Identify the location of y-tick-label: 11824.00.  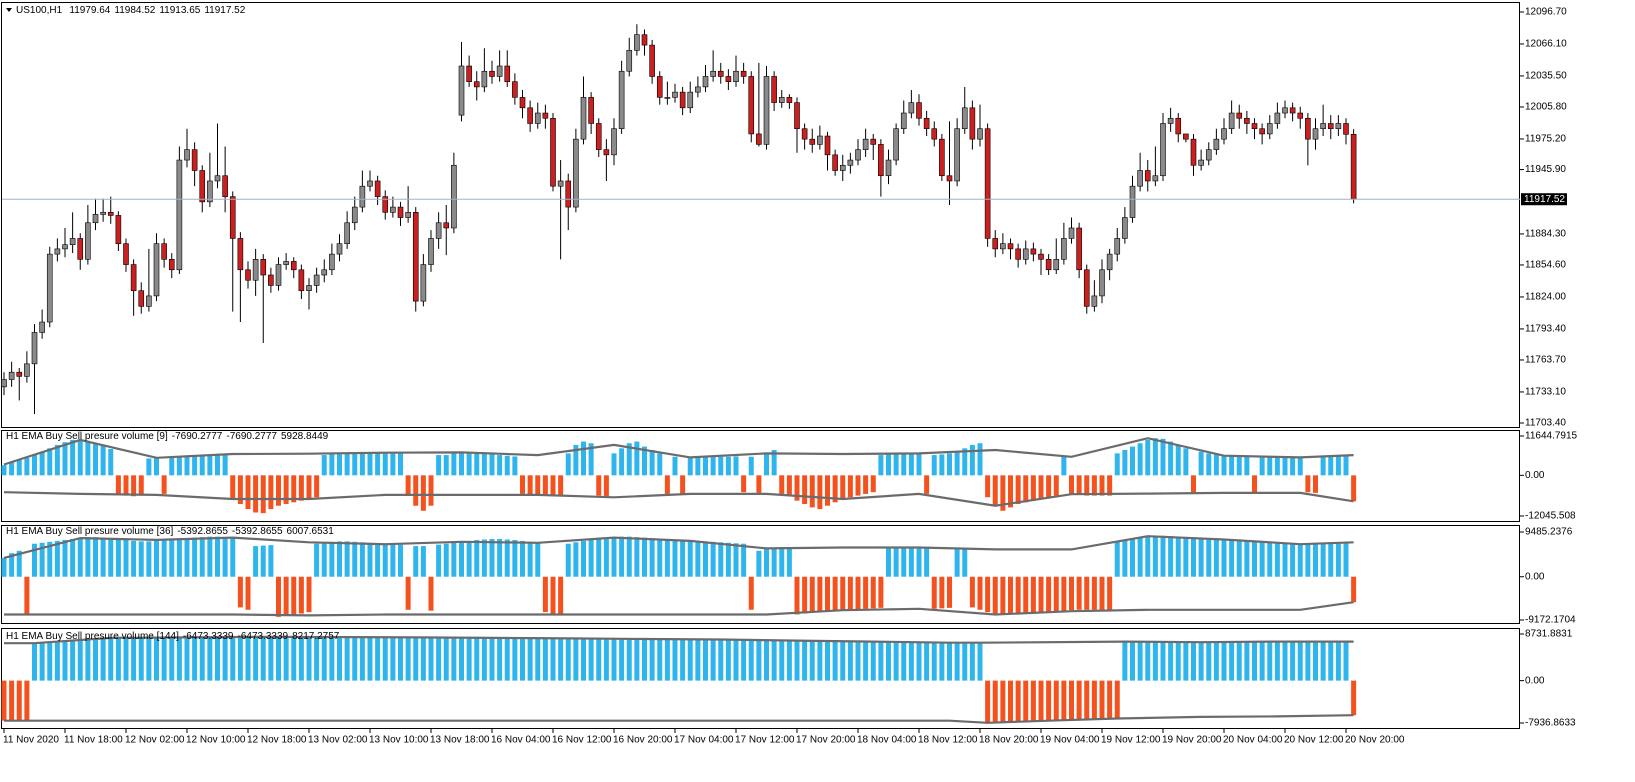
(1545, 297).